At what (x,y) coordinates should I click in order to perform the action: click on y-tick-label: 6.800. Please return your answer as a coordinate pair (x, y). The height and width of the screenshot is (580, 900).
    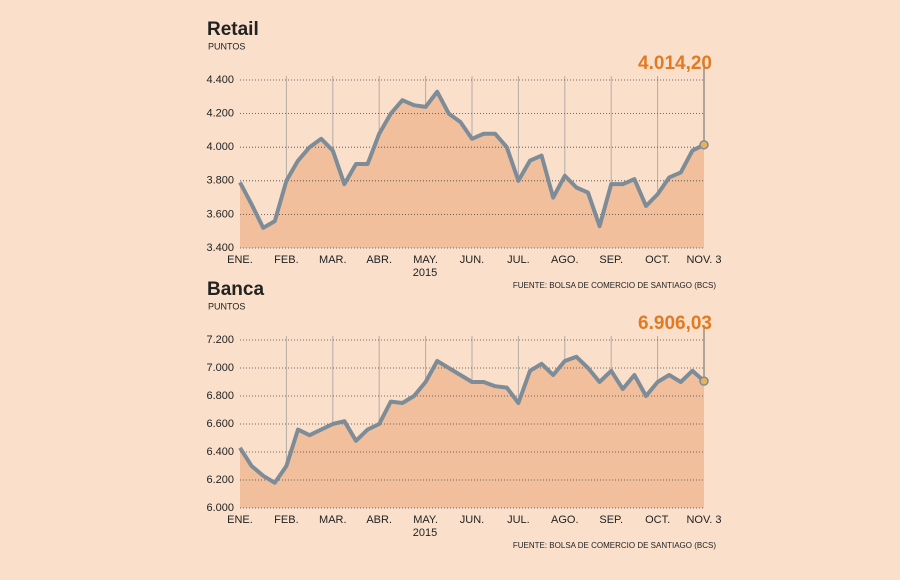
    Looking at the image, I should click on (220, 396).